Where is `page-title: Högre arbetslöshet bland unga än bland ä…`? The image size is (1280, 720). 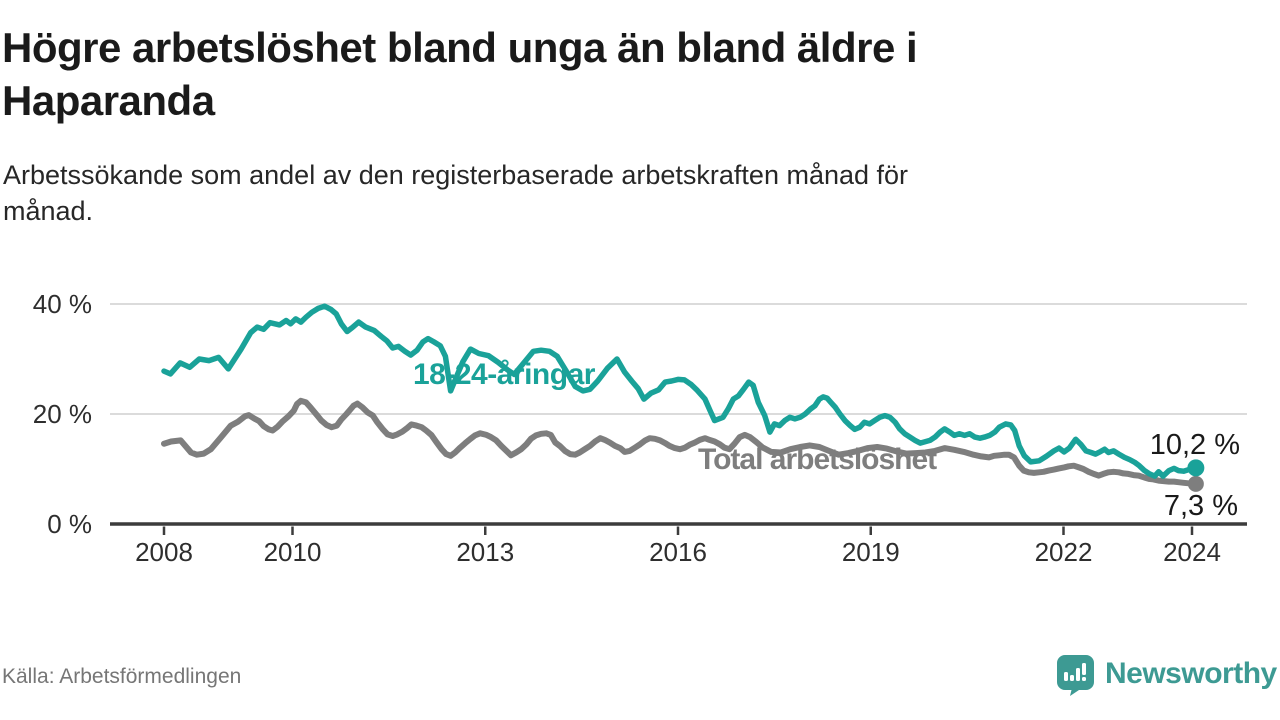
page-title: Högre arbetslöshet bland unga än bland ä… is located at coordinates (577, 75).